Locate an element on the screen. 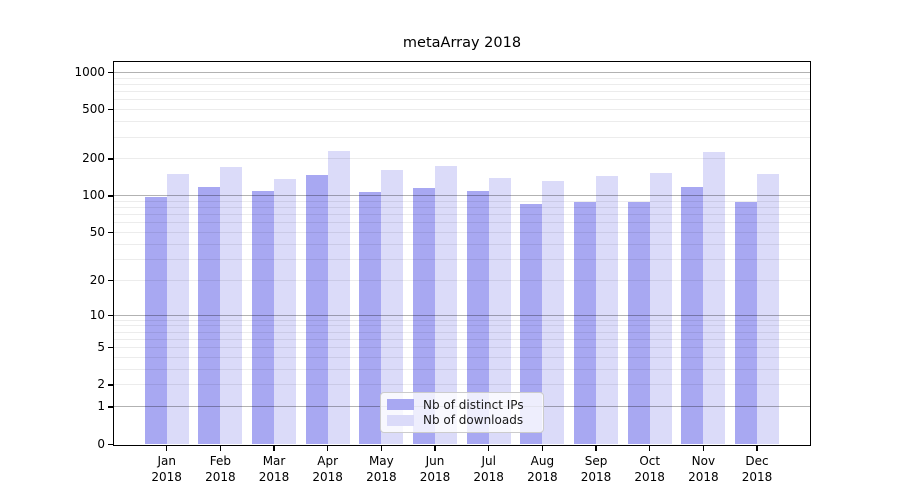  x-tick-label: Dec 2018 is located at coordinates (757, 468).